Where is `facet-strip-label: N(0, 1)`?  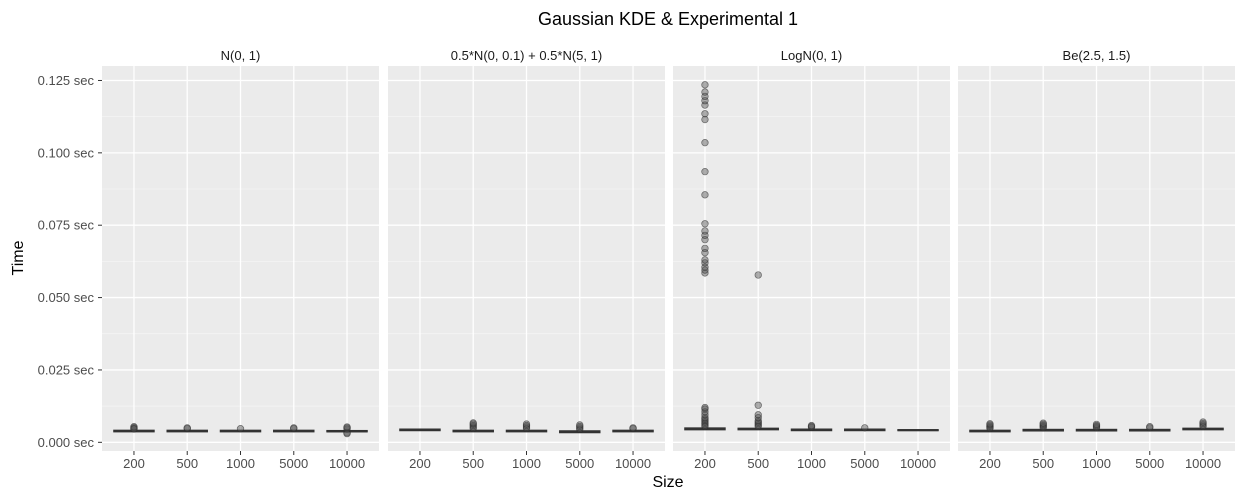 facet-strip-label: N(0, 1) is located at coordinates (241, 55).